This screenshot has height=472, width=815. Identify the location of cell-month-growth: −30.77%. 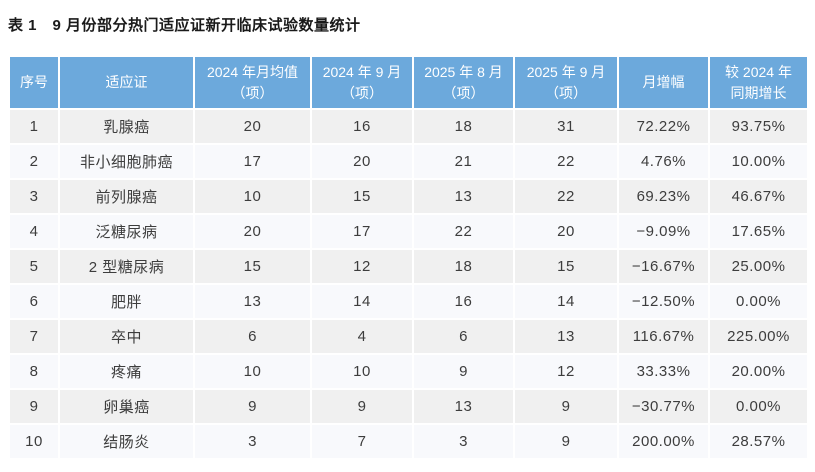
(663, 406).